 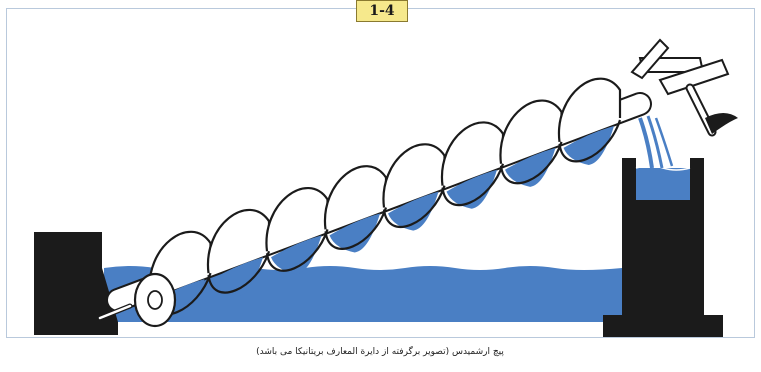 What do you see at coordinates (656, 142) in the screenshot?
I see `pouring-water` at bounding box center [656, 142].